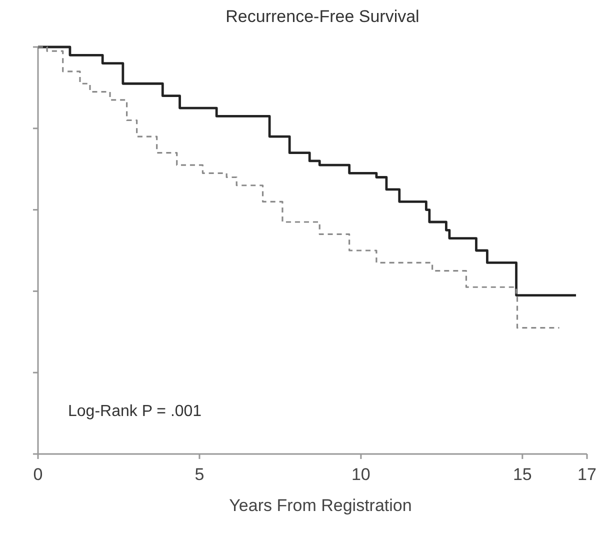 The height and width of the screenshot is (535, 606). What do you see at coordinates (522, 474) in the screenshot?
I see `x-tick-label: 15` at bounding box center [522, 474].